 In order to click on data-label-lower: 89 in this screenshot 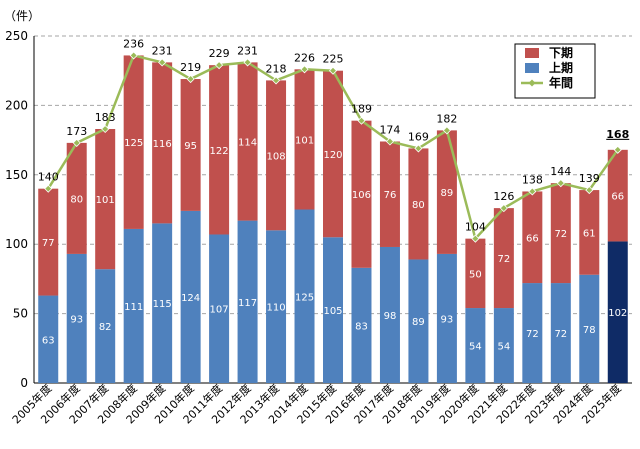, I will do `click(447, 193)`.